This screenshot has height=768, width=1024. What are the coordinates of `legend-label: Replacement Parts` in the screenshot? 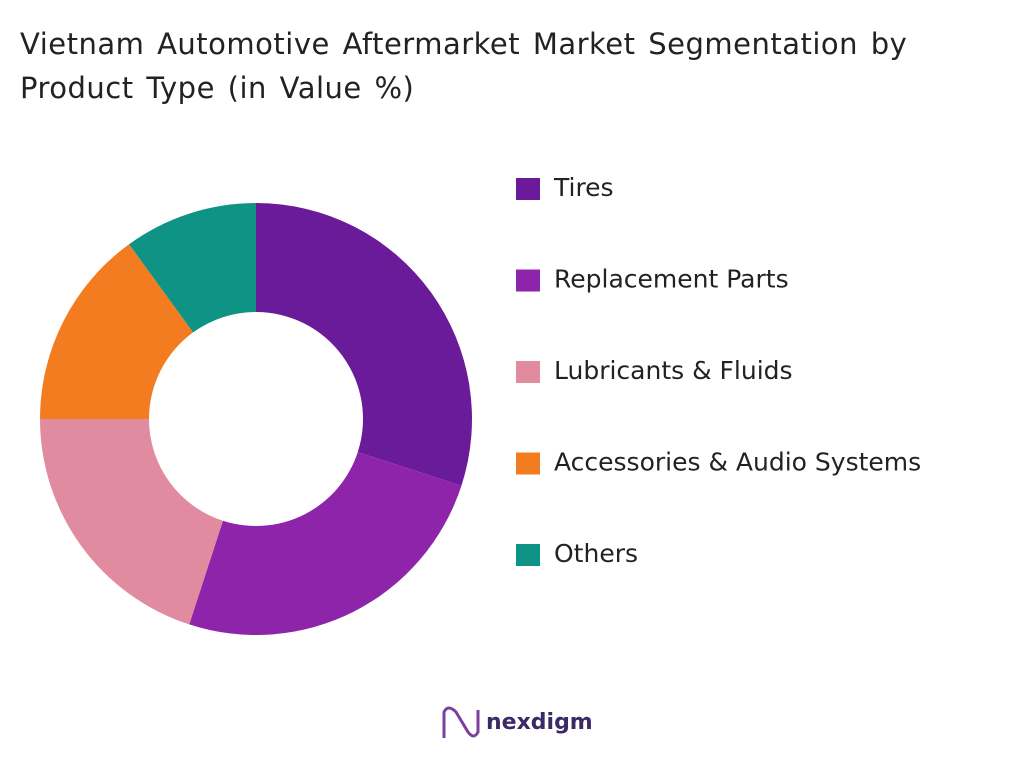 It's located at (671, 279).